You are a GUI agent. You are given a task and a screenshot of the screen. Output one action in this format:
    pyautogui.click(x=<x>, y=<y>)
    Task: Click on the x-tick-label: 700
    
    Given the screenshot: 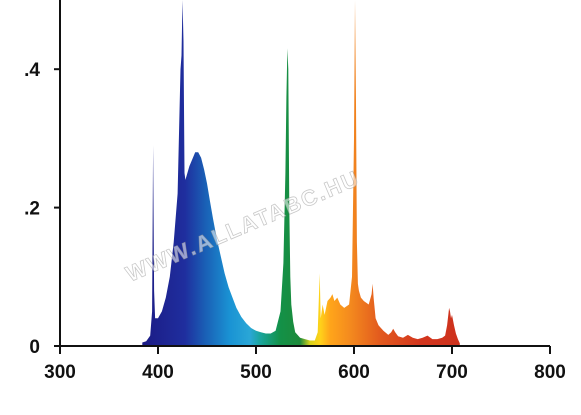 What is the action you would take?
    pyautogui.click(x=452, y=372)
    